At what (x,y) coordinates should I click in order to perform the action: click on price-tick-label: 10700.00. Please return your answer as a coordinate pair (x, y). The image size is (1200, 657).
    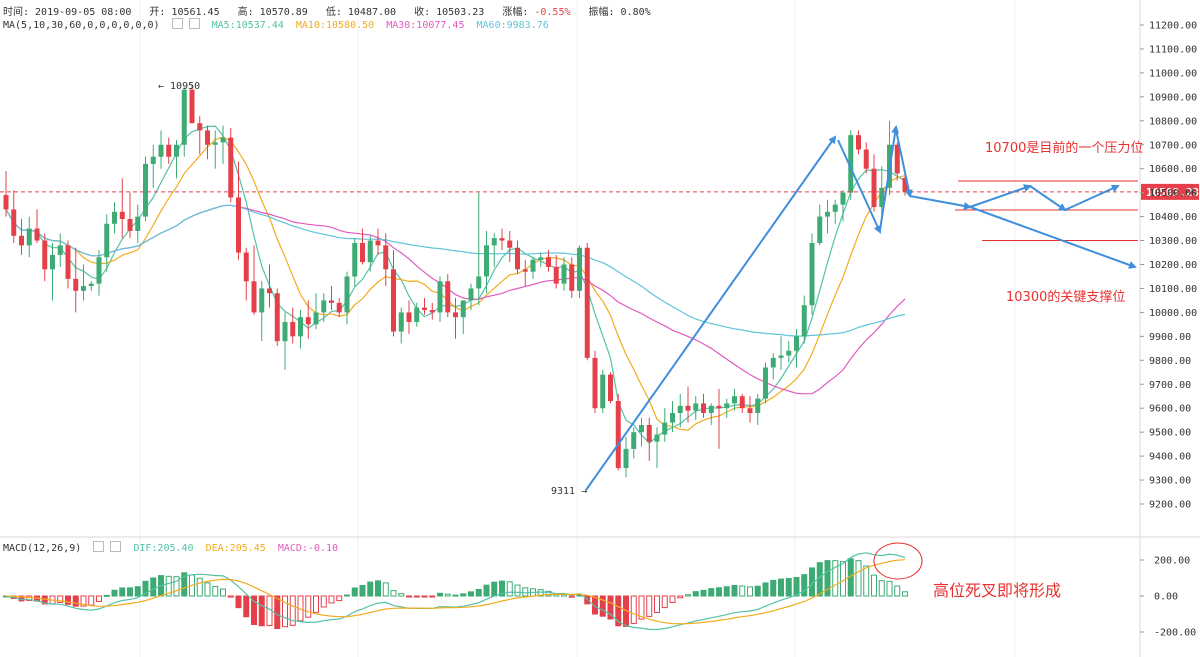
    Looking at the image, I should click on (1173, 145).